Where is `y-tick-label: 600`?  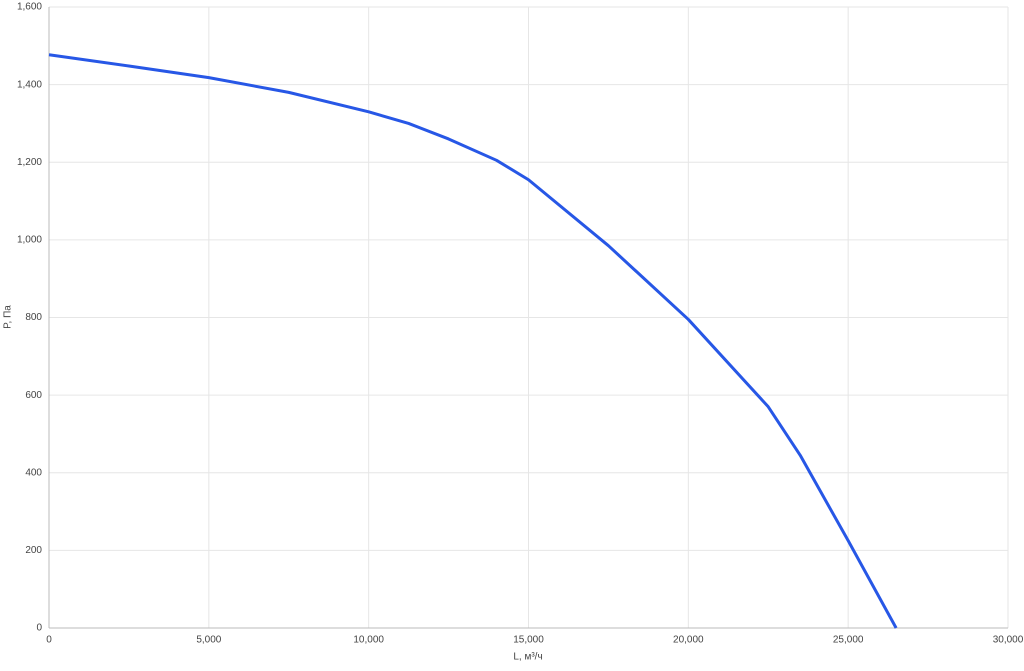
y-tick-label: 600 is located at coordinates (33, 395).